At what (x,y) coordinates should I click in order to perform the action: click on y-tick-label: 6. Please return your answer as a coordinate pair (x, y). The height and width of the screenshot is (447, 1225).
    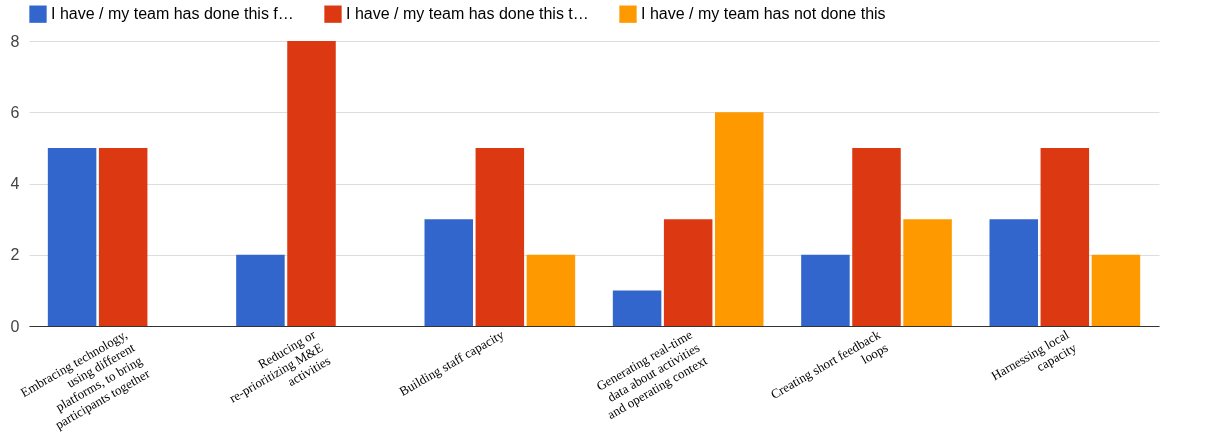
    Looking at the image, I should click on (15, 112).